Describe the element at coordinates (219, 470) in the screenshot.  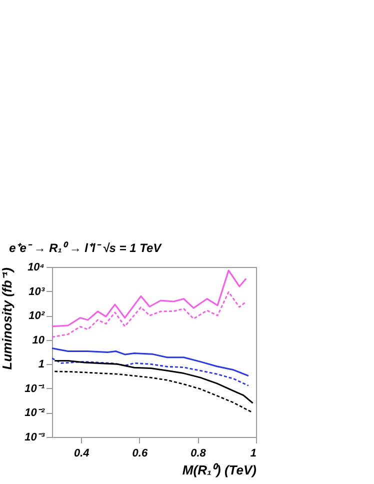
I see `x-axis-title: M(R₁⁰) (TeV)` at that location.